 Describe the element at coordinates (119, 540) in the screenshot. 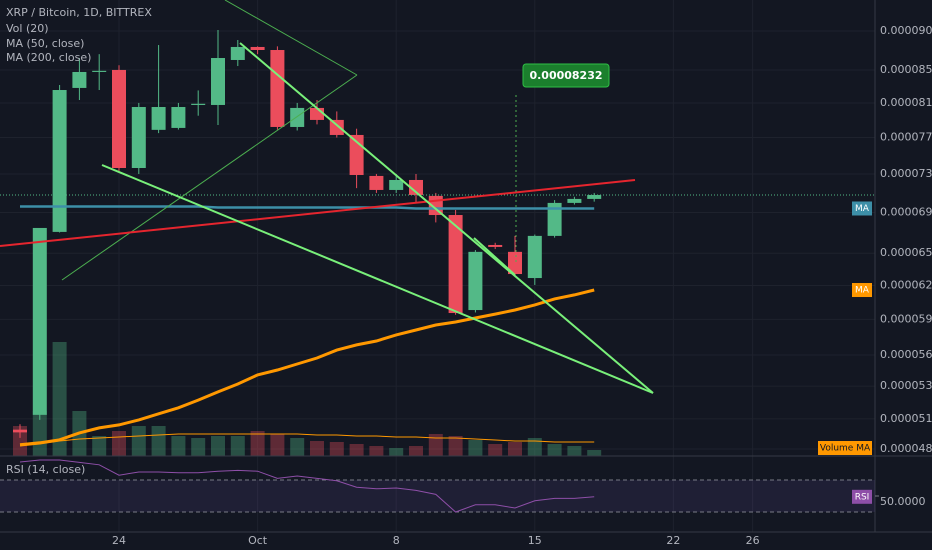

I see `x-tick-label: 24` at that location.